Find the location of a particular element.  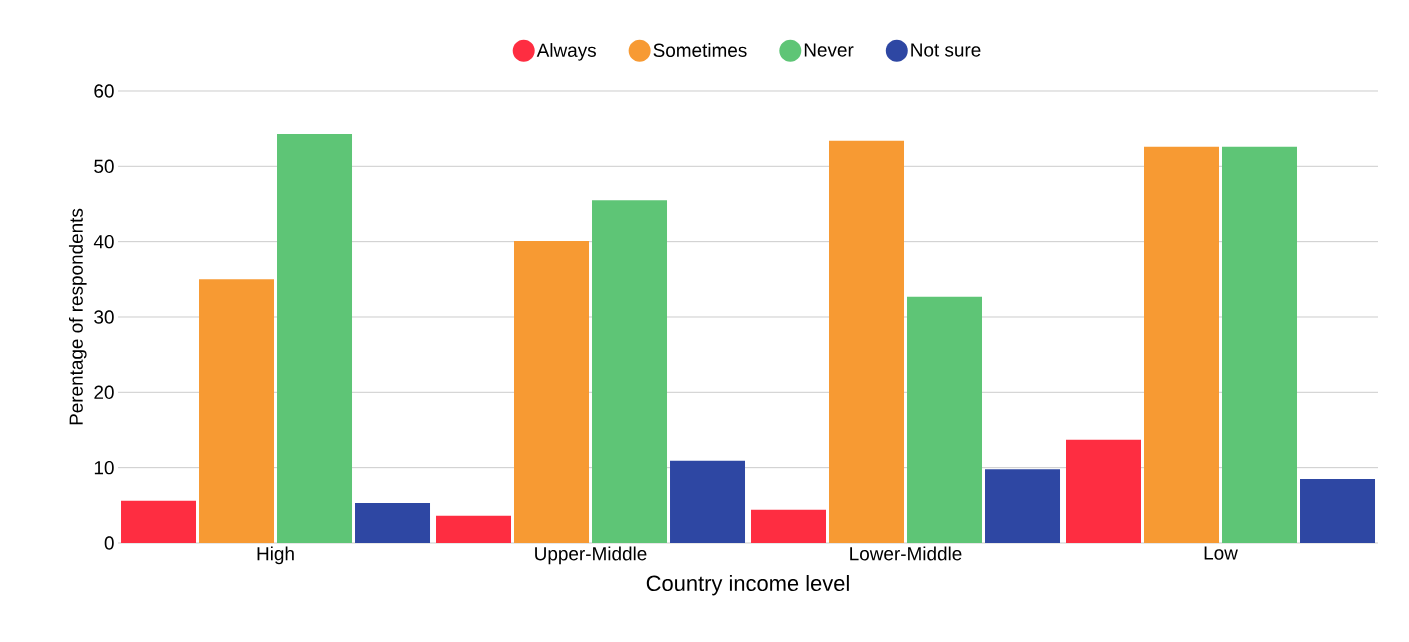

legend-label: Never is located at coordinates (829, 50).